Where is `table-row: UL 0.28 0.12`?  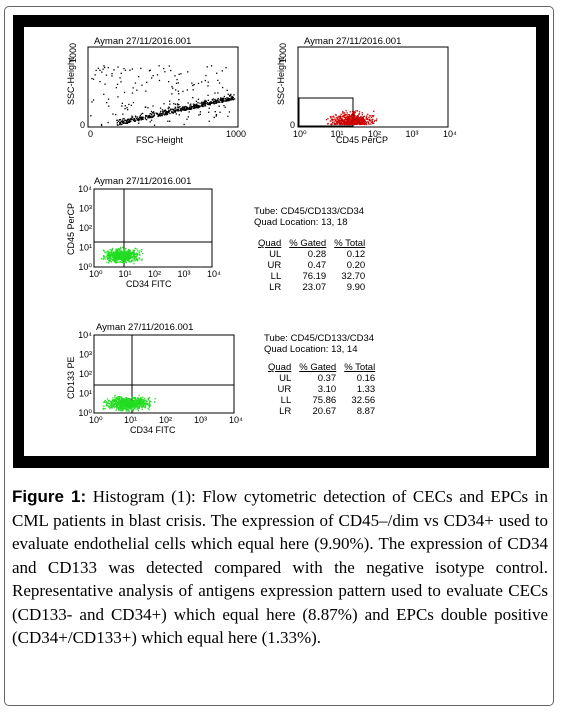
table-row: UL 0.28 0.12 is located at coordinates (311, 254).